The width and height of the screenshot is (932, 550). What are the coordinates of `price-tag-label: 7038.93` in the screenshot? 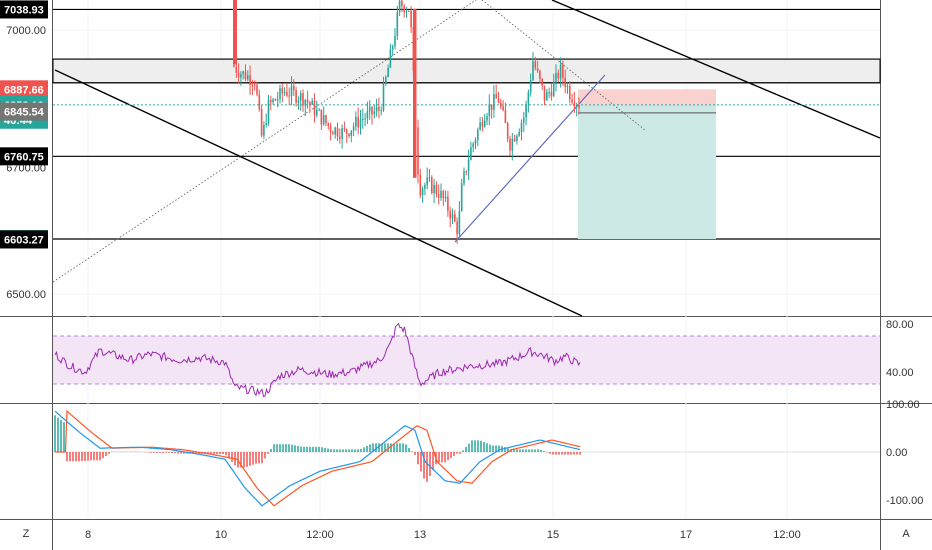 It's located at (24, 10).